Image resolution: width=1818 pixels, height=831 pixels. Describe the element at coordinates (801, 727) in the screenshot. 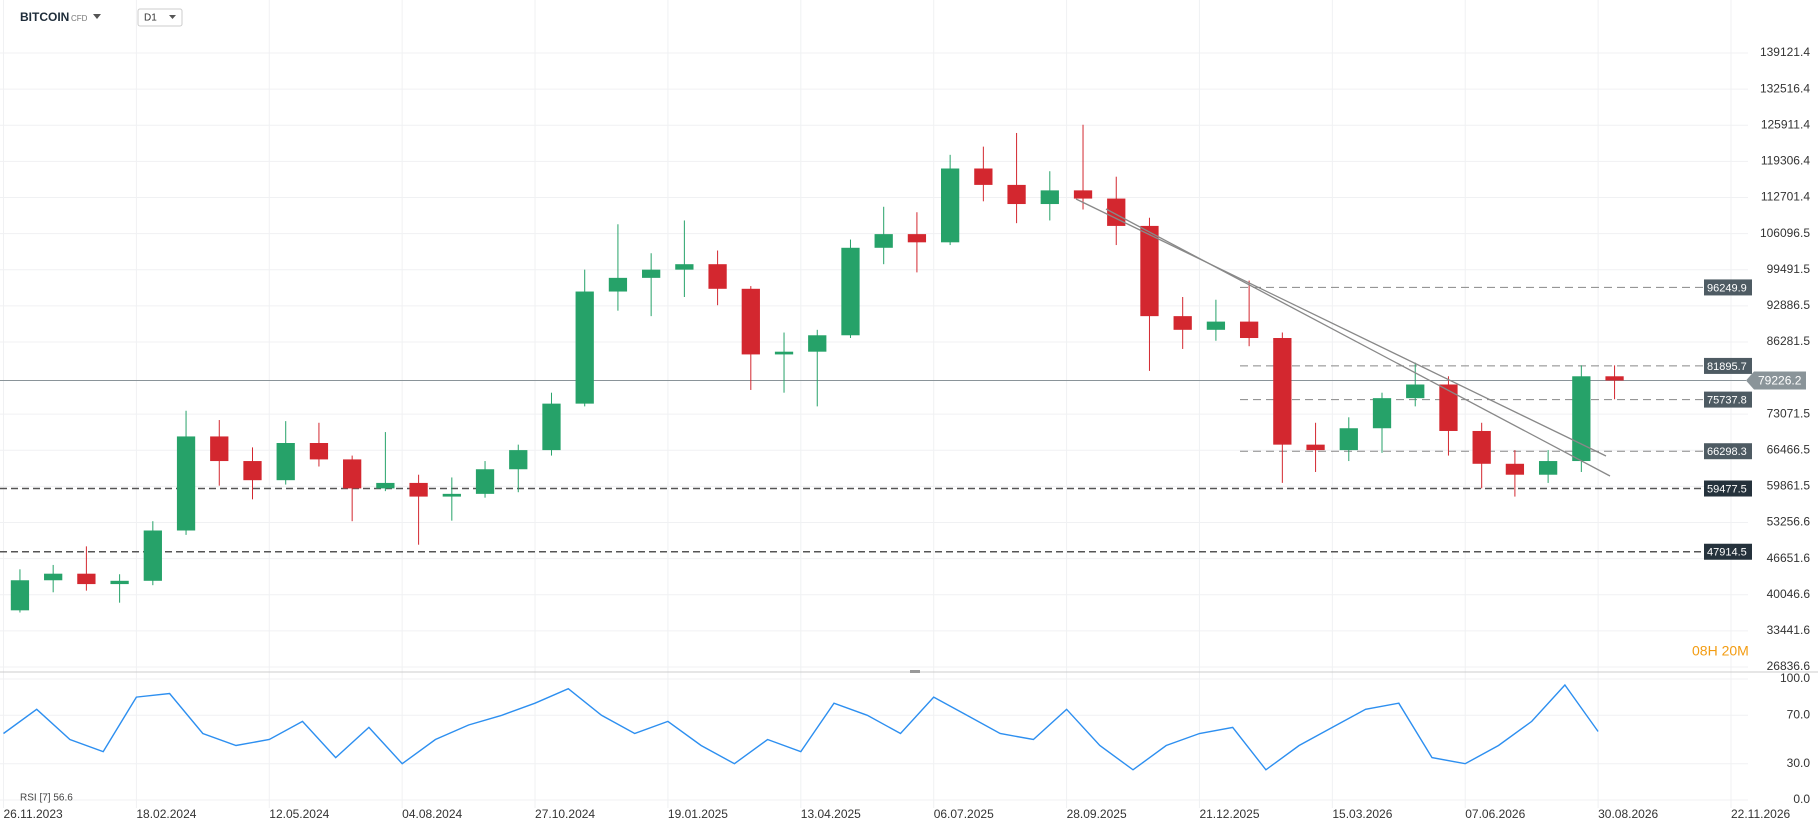

I see `rsi-line` at that location.